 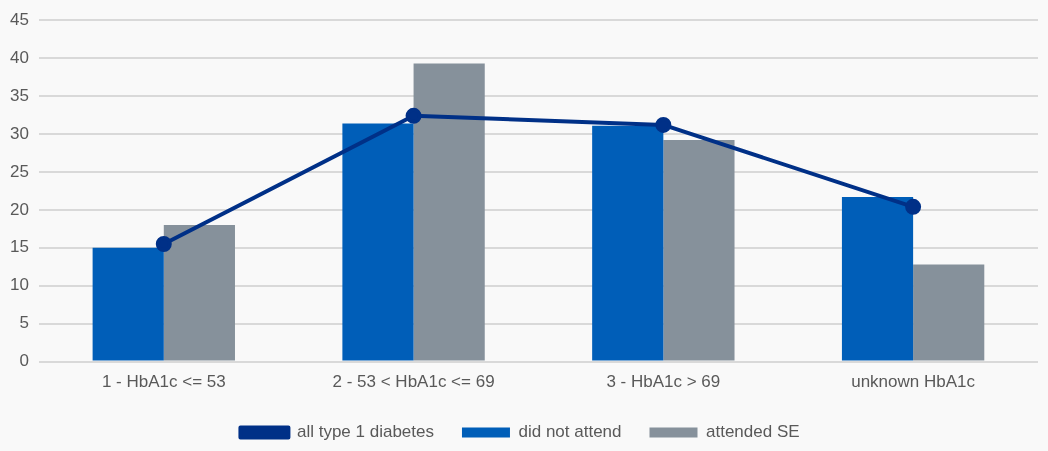 I want to click on y-tick-label: 35, so click(x=19, y=95).